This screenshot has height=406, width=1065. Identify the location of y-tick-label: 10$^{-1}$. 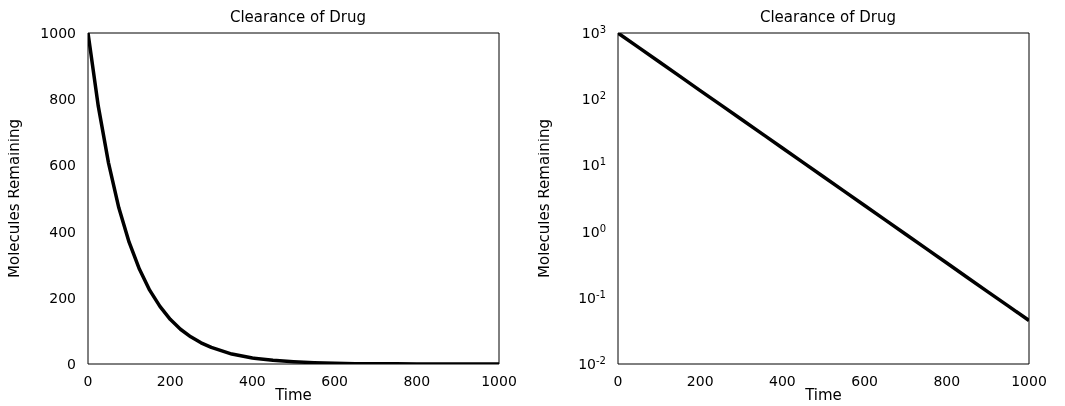
(592, 297).